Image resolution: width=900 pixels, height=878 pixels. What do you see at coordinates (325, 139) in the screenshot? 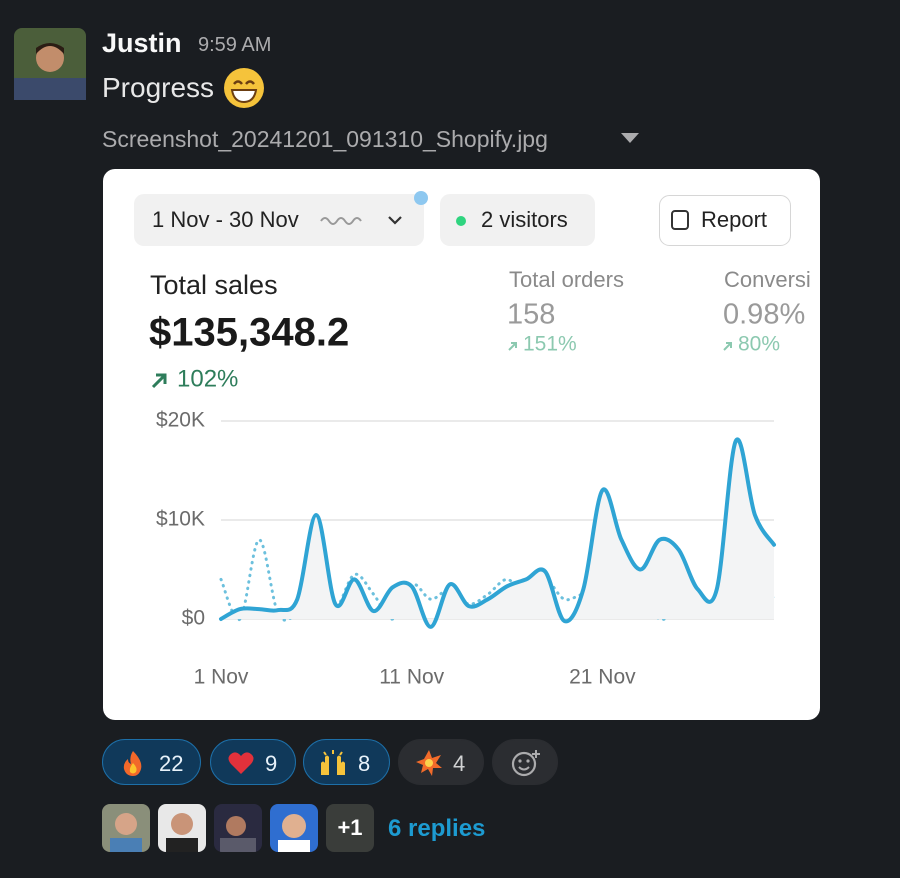
I see `attachment-name: Screenshot_20241201_091310_Shopify.jpg` at bounding box center [325, 139].